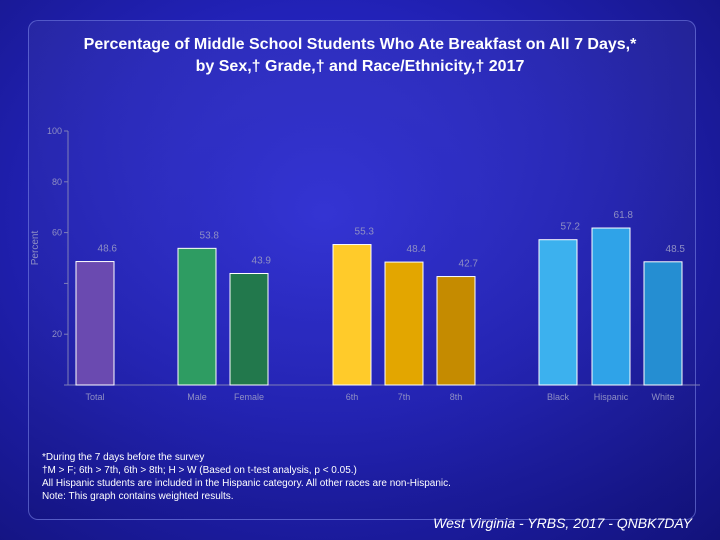  What do you see at coordinates (624, 215) in the screenshot?
I see `bar-value-label: 61.8` at bounding box center [624, 215].